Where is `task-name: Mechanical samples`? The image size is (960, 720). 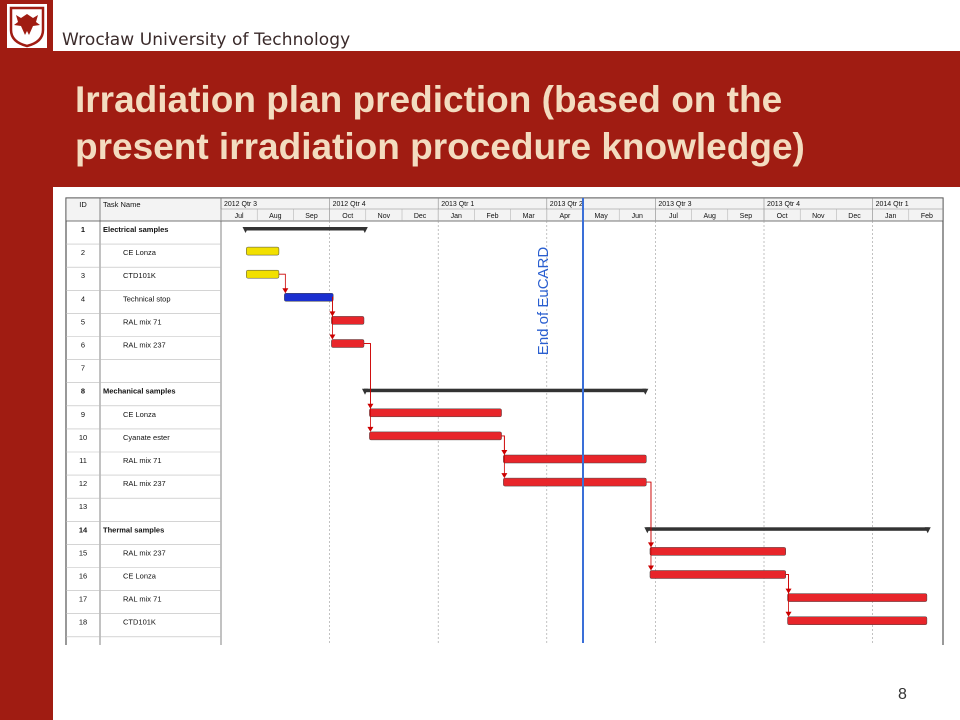 task-name: Mechanical samples is located at coordinates (139, 391).